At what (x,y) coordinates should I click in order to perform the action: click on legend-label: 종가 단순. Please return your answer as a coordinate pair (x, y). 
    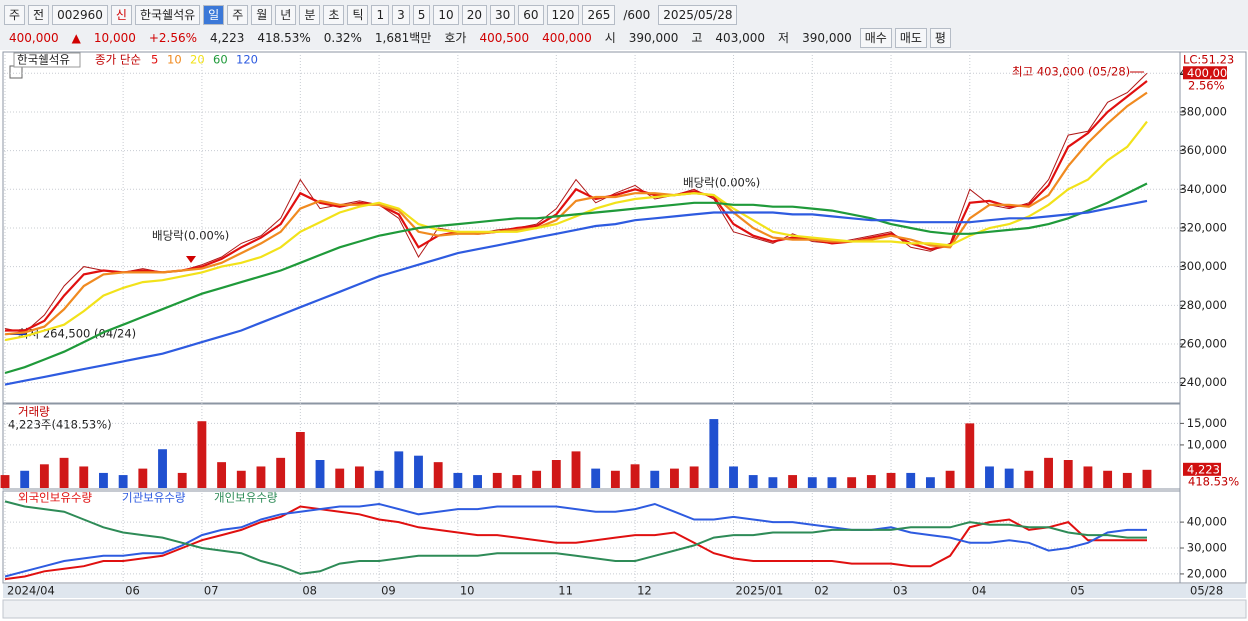
    Looking at the image, I should click on (118, 60).